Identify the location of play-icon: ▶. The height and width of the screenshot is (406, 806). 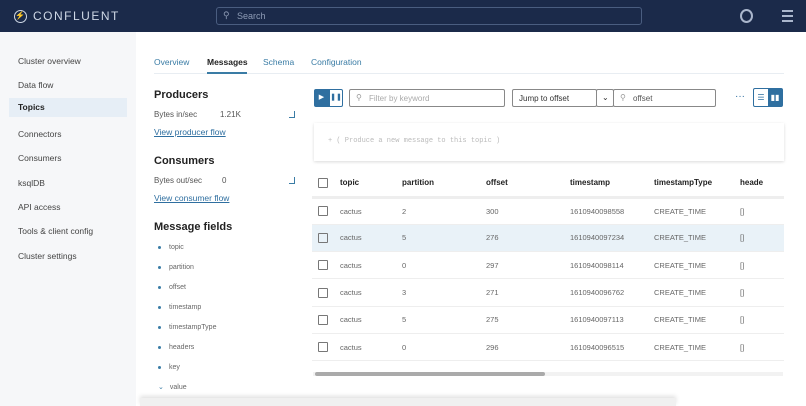
(321, 97).